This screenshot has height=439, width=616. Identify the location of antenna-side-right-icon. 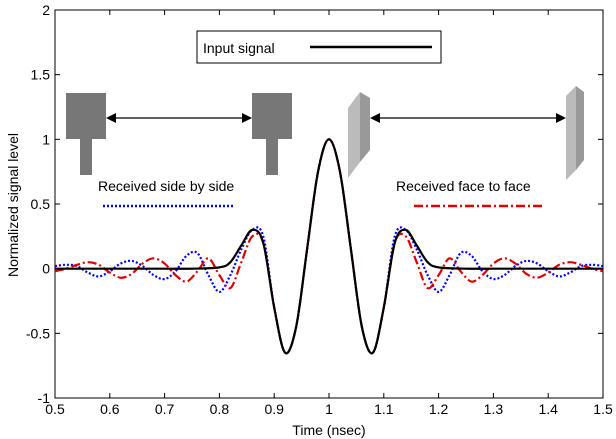
(272, 134).